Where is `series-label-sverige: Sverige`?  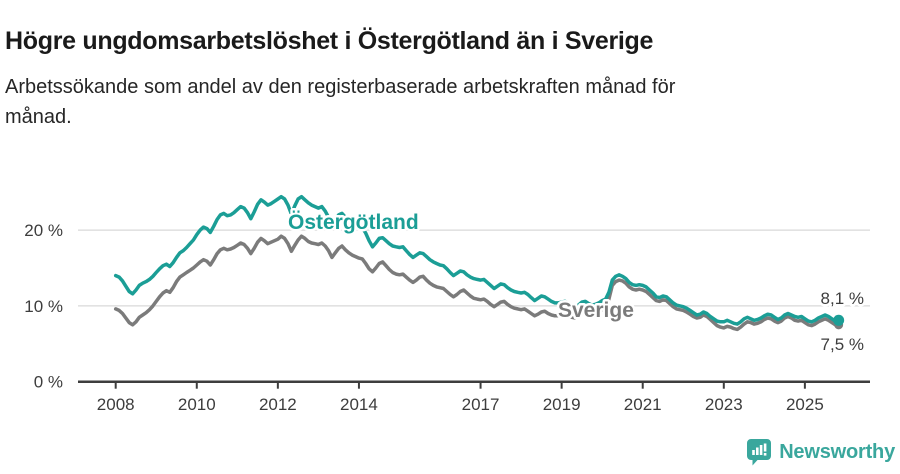 series-label-sverige: Sverige is located at coordinates (596, 310).